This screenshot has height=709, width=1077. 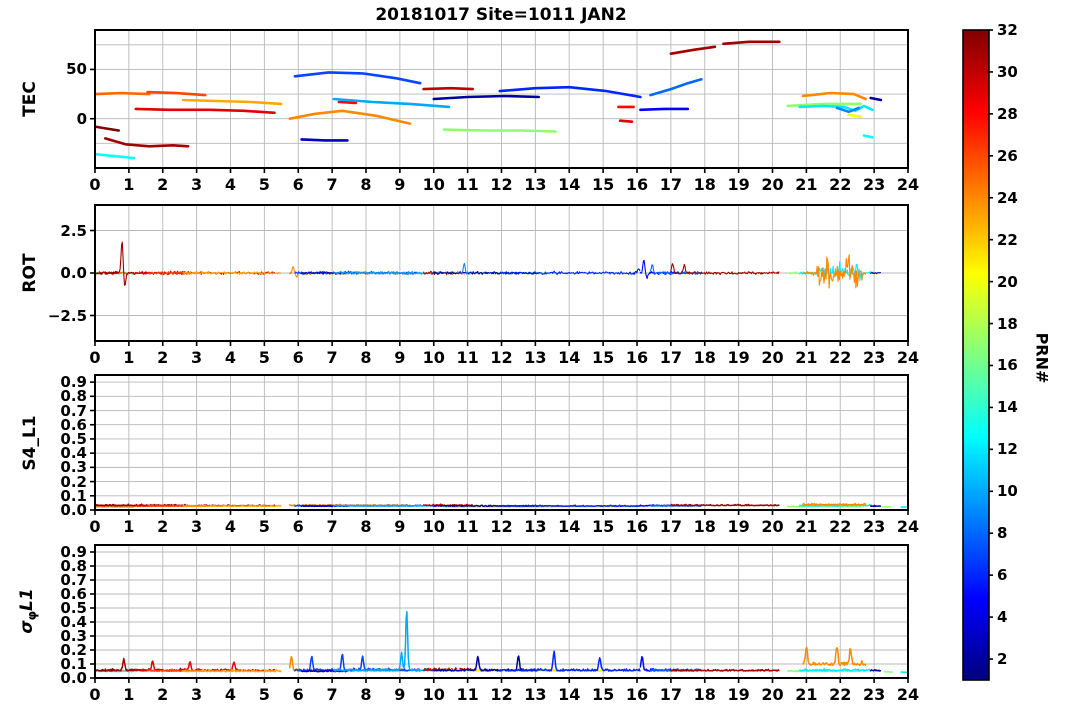 I want to click on sigma-label-rest: L1, so click(x=26, y=600).